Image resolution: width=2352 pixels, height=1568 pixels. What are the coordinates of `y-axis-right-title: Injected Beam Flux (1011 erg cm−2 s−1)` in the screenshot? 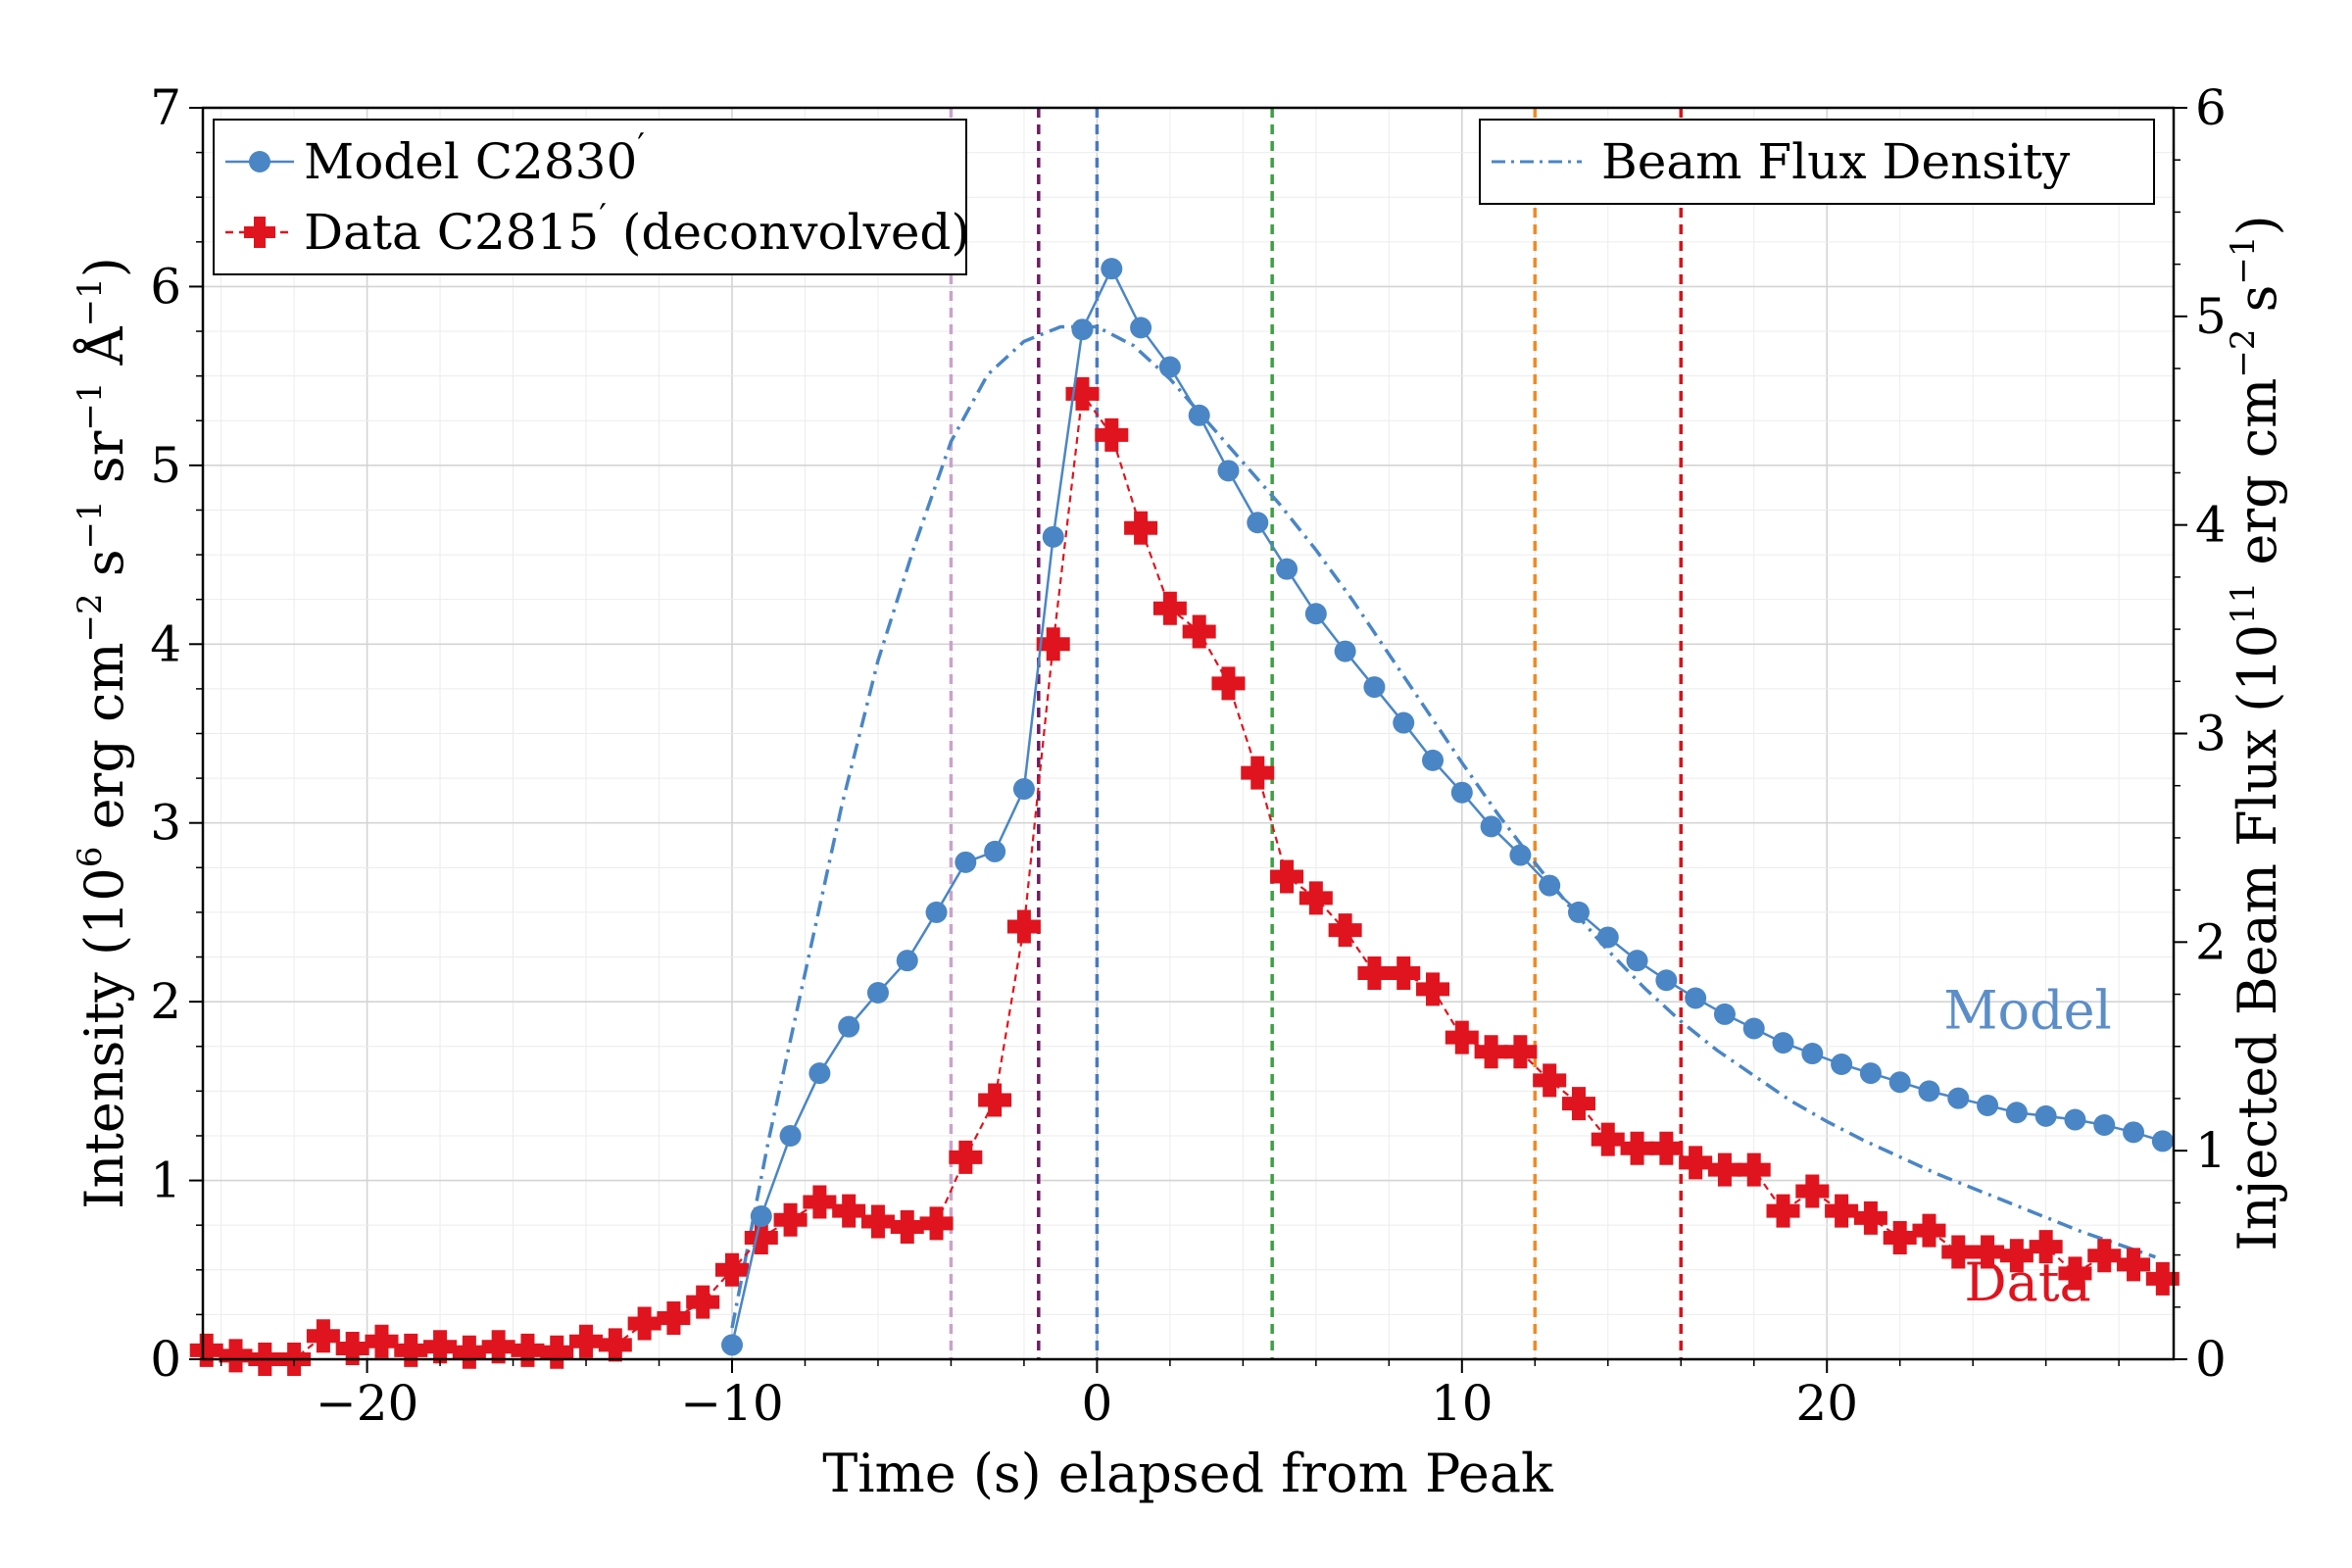 It's located at (2256, 732).